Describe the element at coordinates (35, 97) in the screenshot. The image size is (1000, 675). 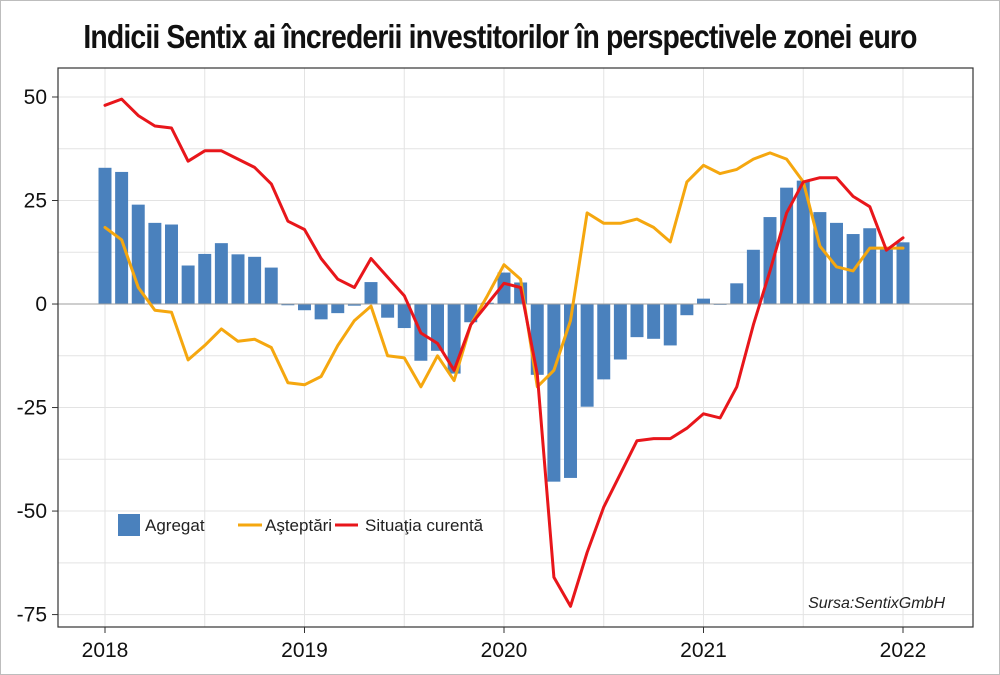
I see `y-tick-label: 50` at that location.